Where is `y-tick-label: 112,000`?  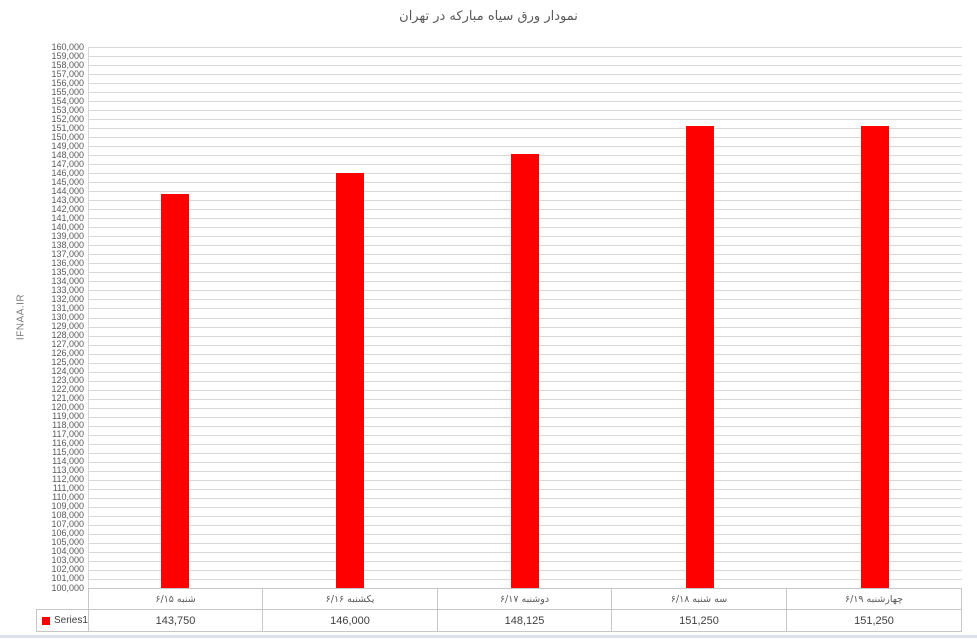
y-tick-label: 112,000 is located at coordinates (68, 479).